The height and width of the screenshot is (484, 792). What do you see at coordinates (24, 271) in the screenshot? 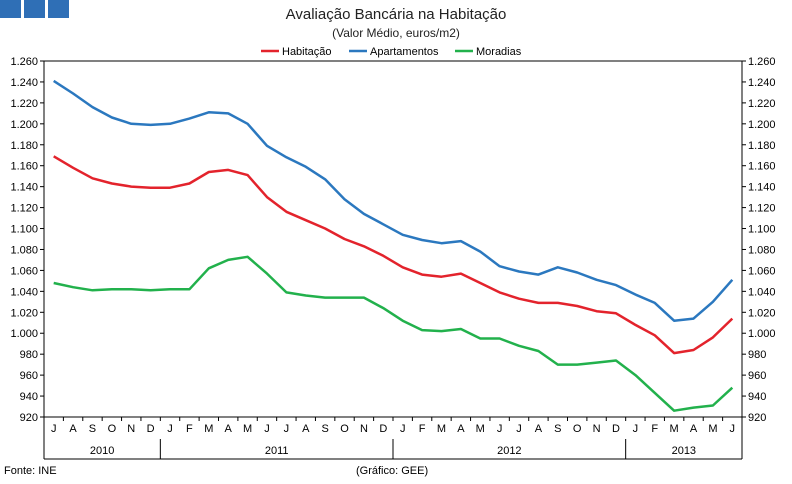
I see `y-tick-label-left: 1.060` at bounding box center [24, 271].